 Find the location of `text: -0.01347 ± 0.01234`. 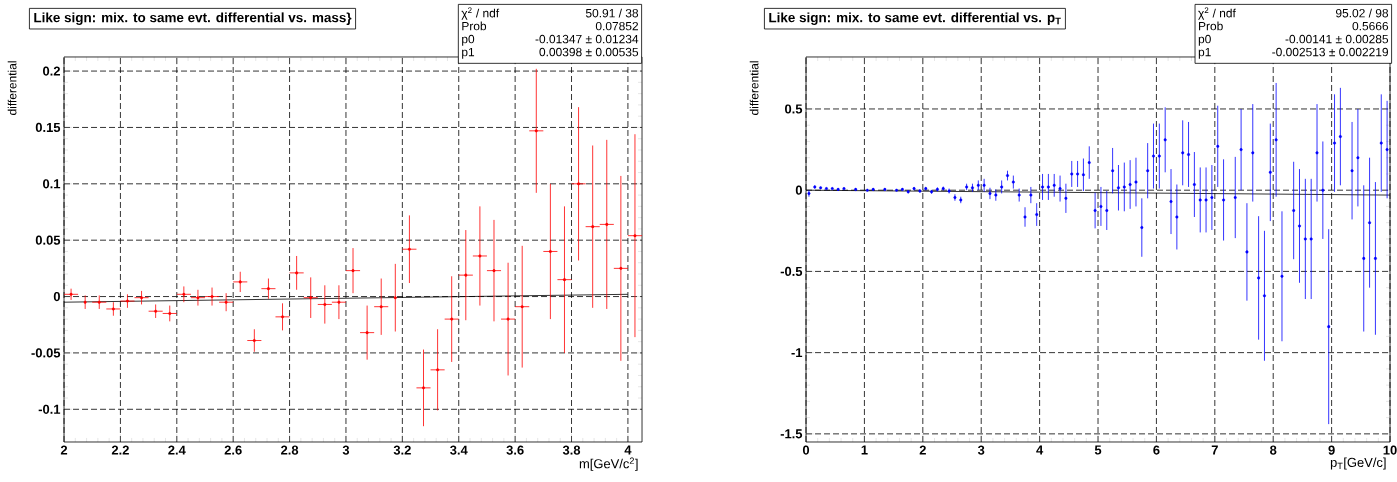

text: -0.01347 ± 0.01234 is located at coordinates (587, 39).